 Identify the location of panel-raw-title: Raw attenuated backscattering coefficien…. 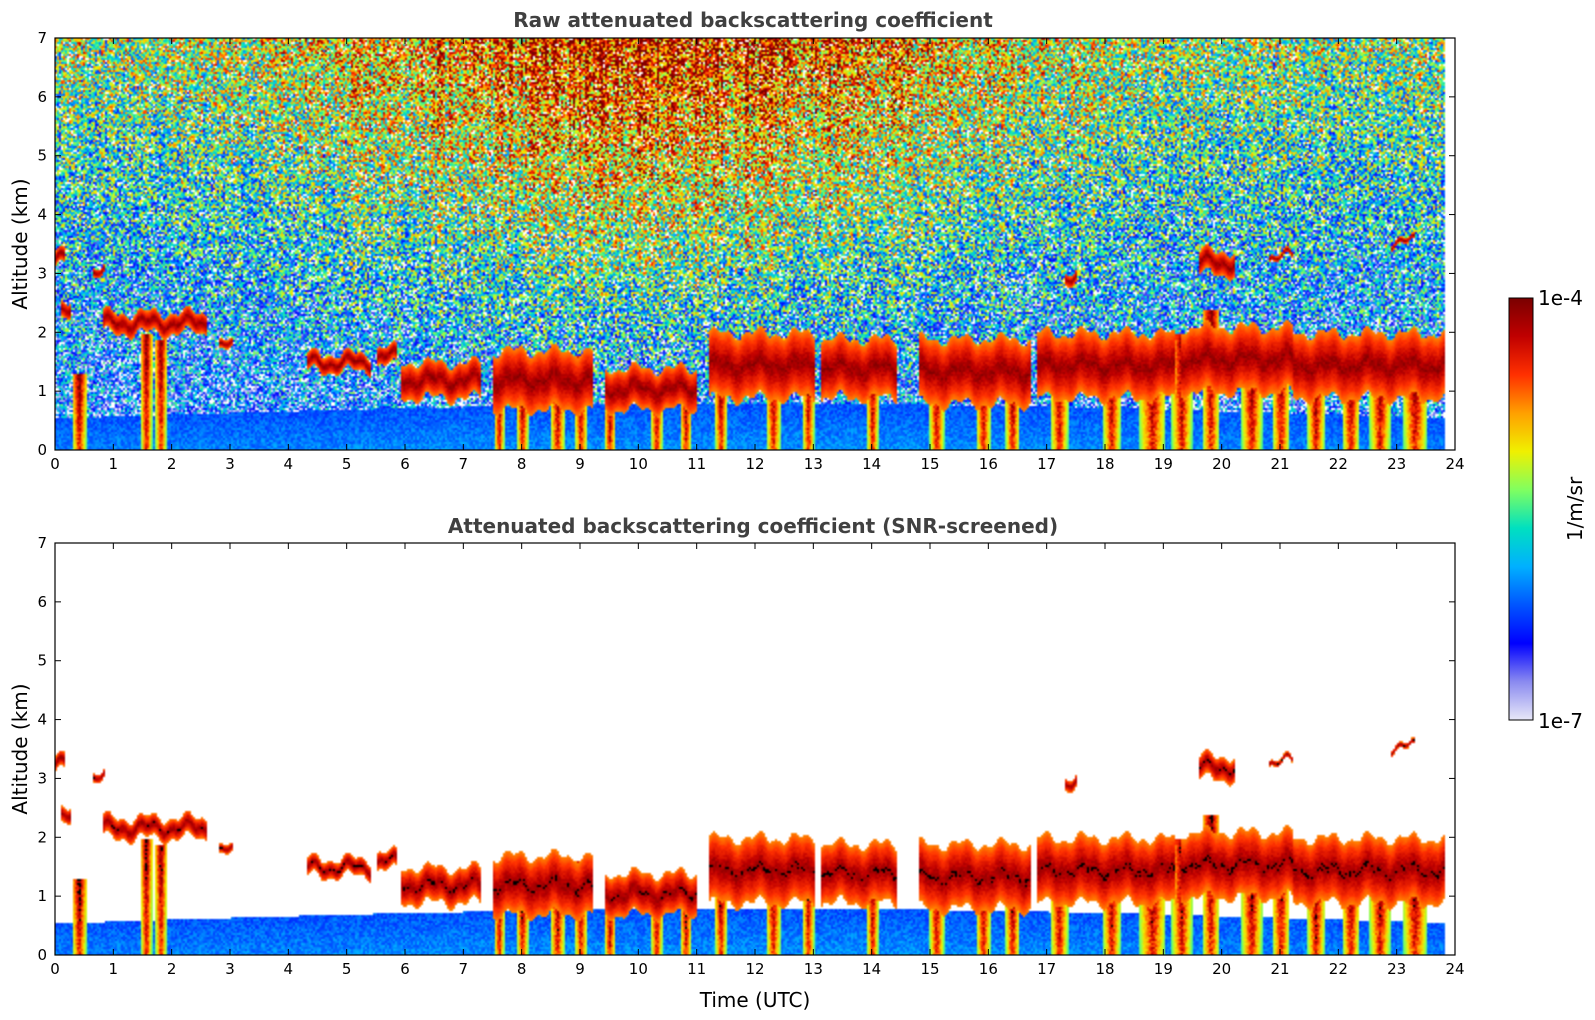
(753, 20).